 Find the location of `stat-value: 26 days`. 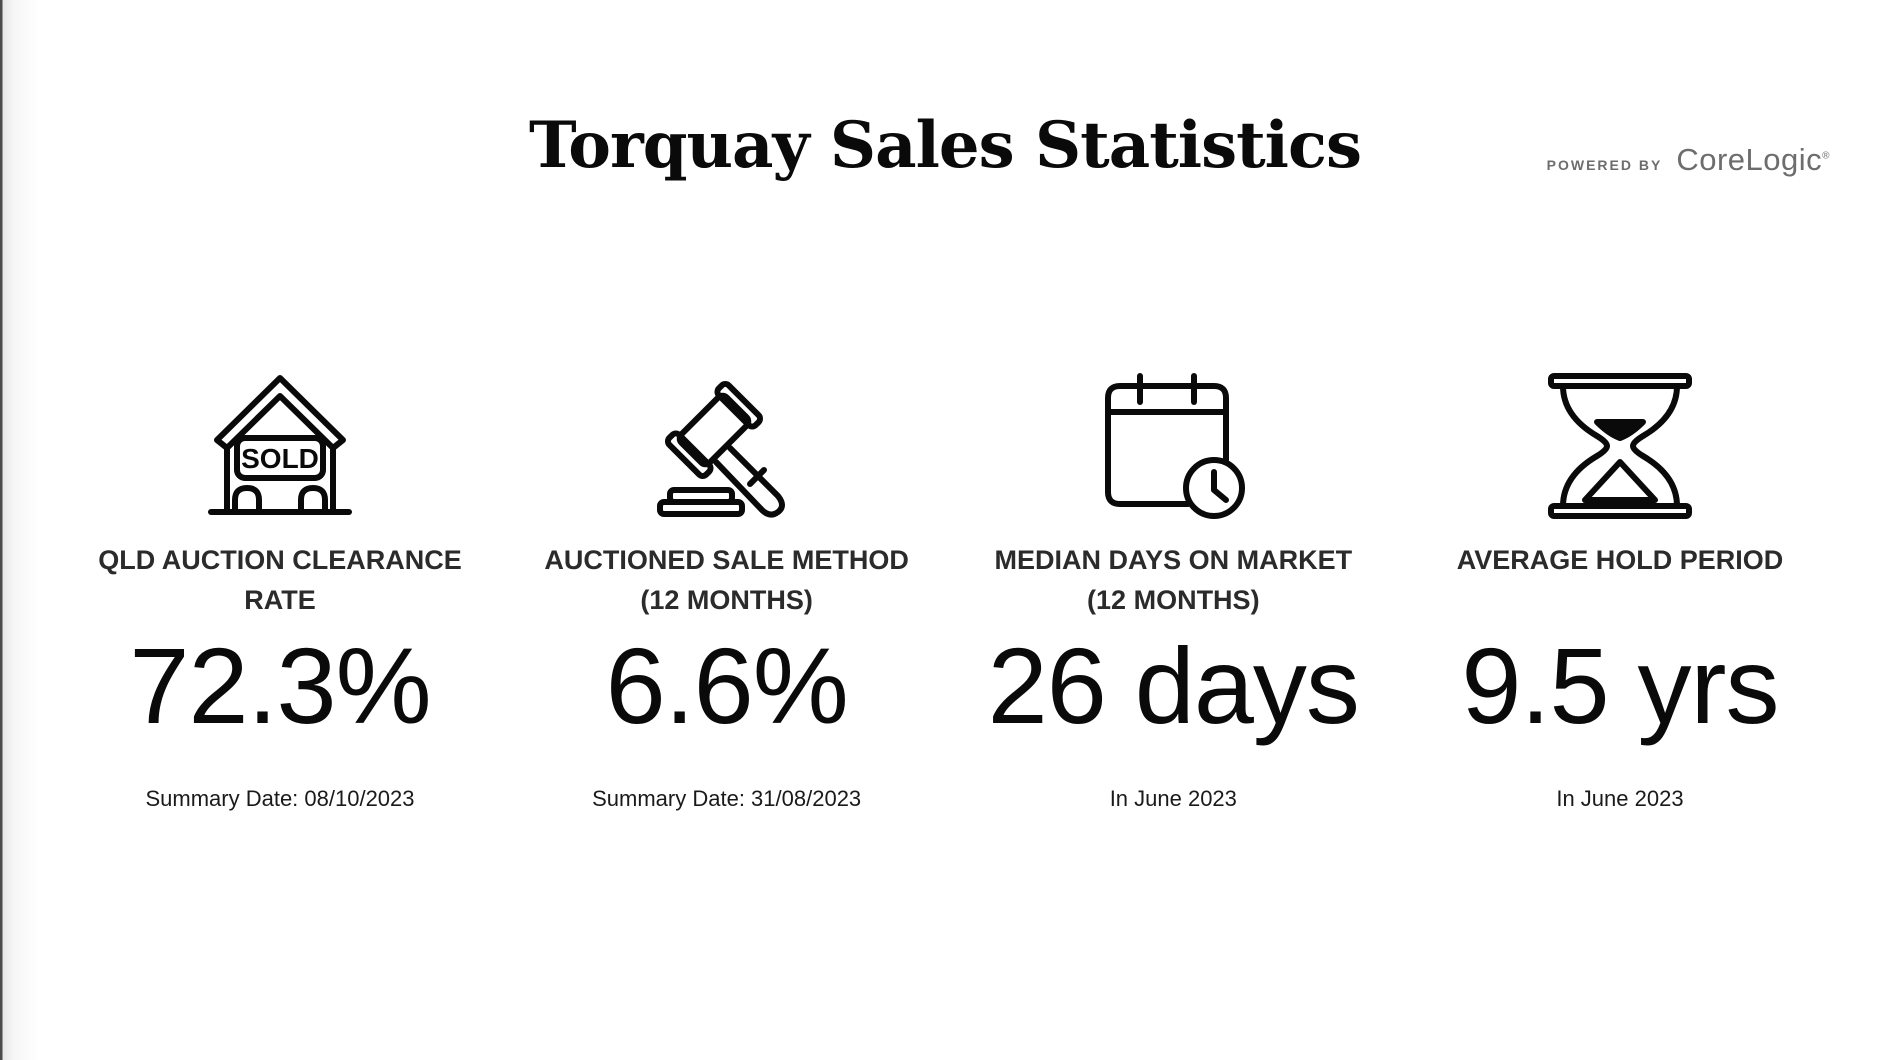

stat-value: 26 days is located at coordinates (1173, 685).